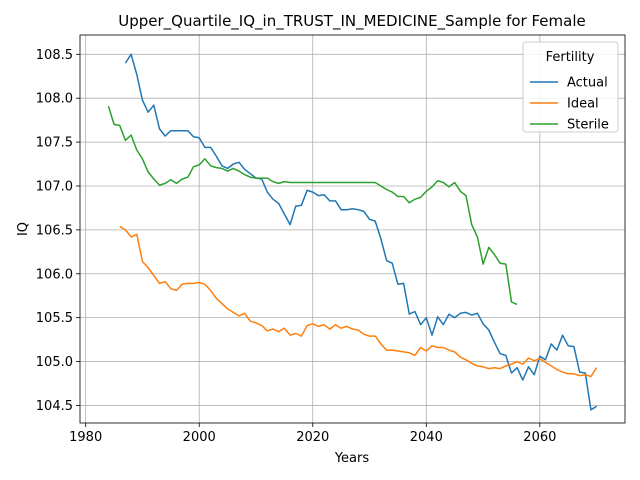 The height and width of the screenshot is (480, 640). What do you see at coordinates (85, 437) in the screenshot?
I see `x-tick-label: 1980` at bounding box center [85, 437].